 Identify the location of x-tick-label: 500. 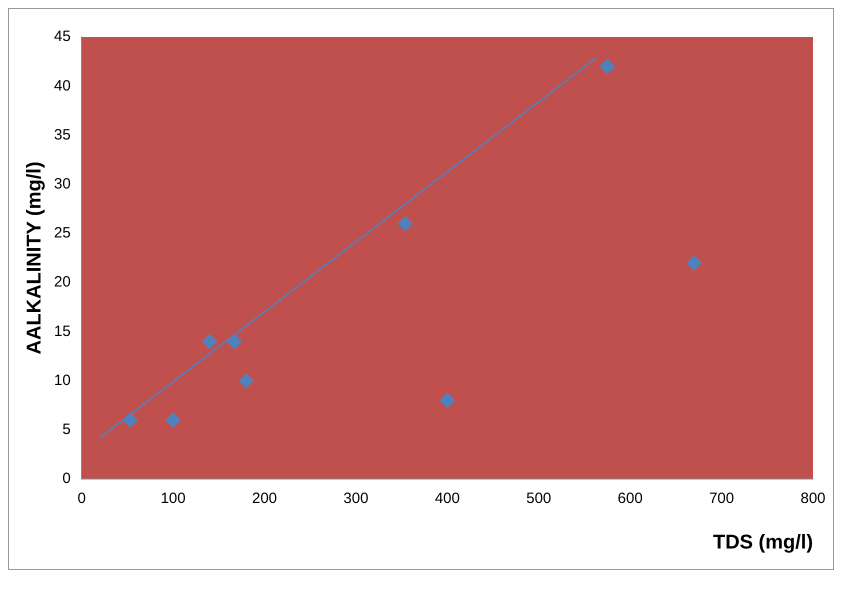
(539, 499).